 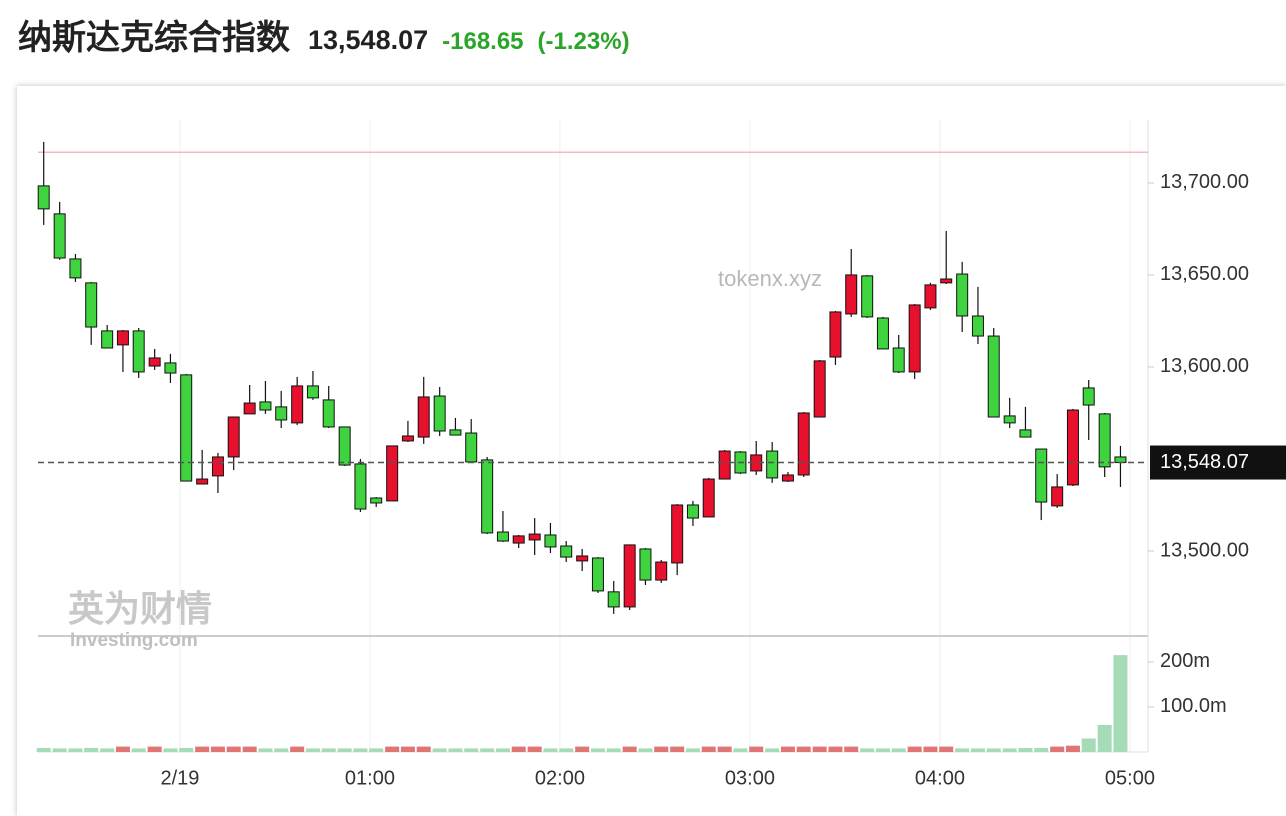 What do you see at coordinates (1204, 366) in the screenshot?
I see `y-tick-label: 13,600.00` at bounding box center [1204, 366].